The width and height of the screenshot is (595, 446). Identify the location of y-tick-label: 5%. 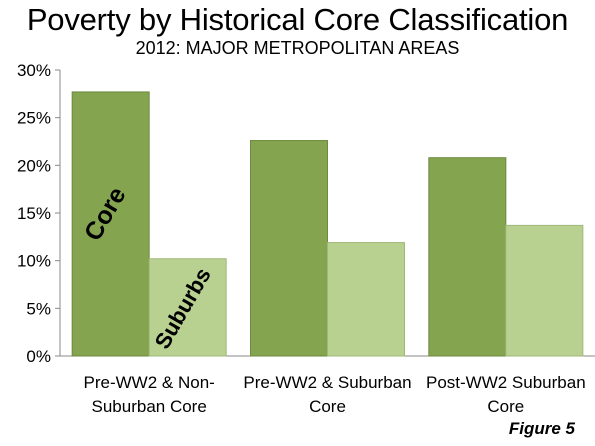
(38, 308).